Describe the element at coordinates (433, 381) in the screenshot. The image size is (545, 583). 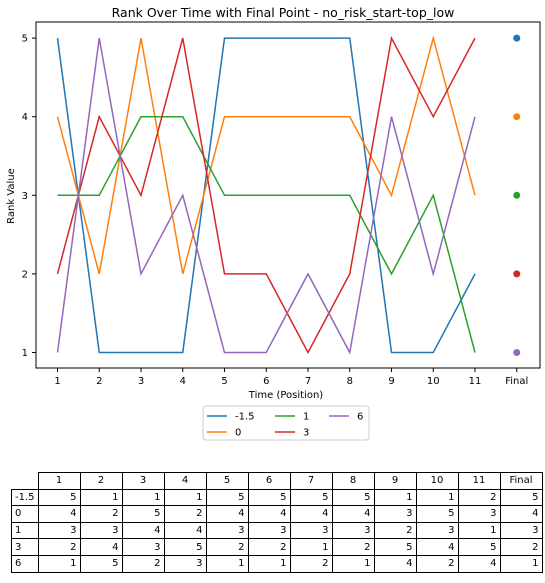
I see `x-tick-label: 10` at that location.